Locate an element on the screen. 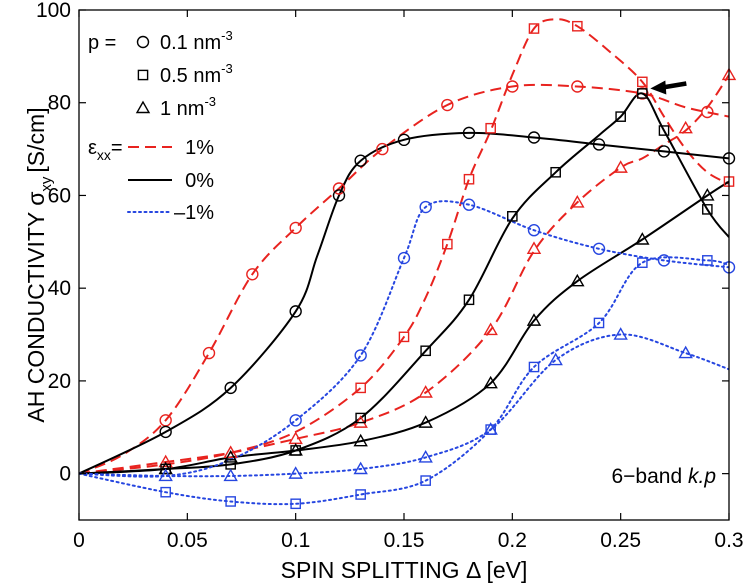  legend-line-samples is located at coordinates (150, 179).